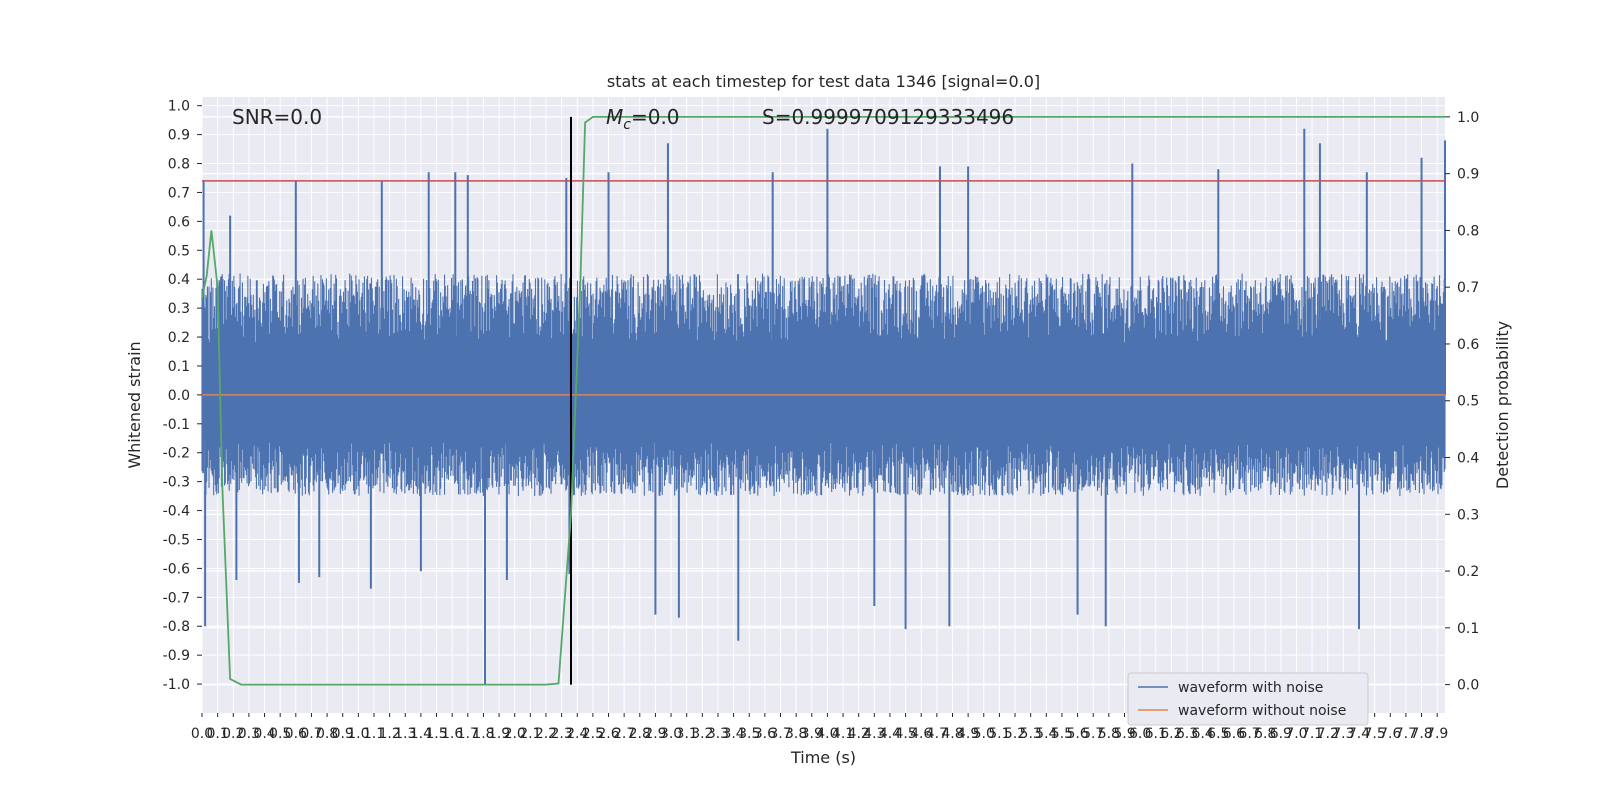 This screenshot has height=800, width=1600. I want to click on y2-tick-label: 0.0, so click(1468, 686).